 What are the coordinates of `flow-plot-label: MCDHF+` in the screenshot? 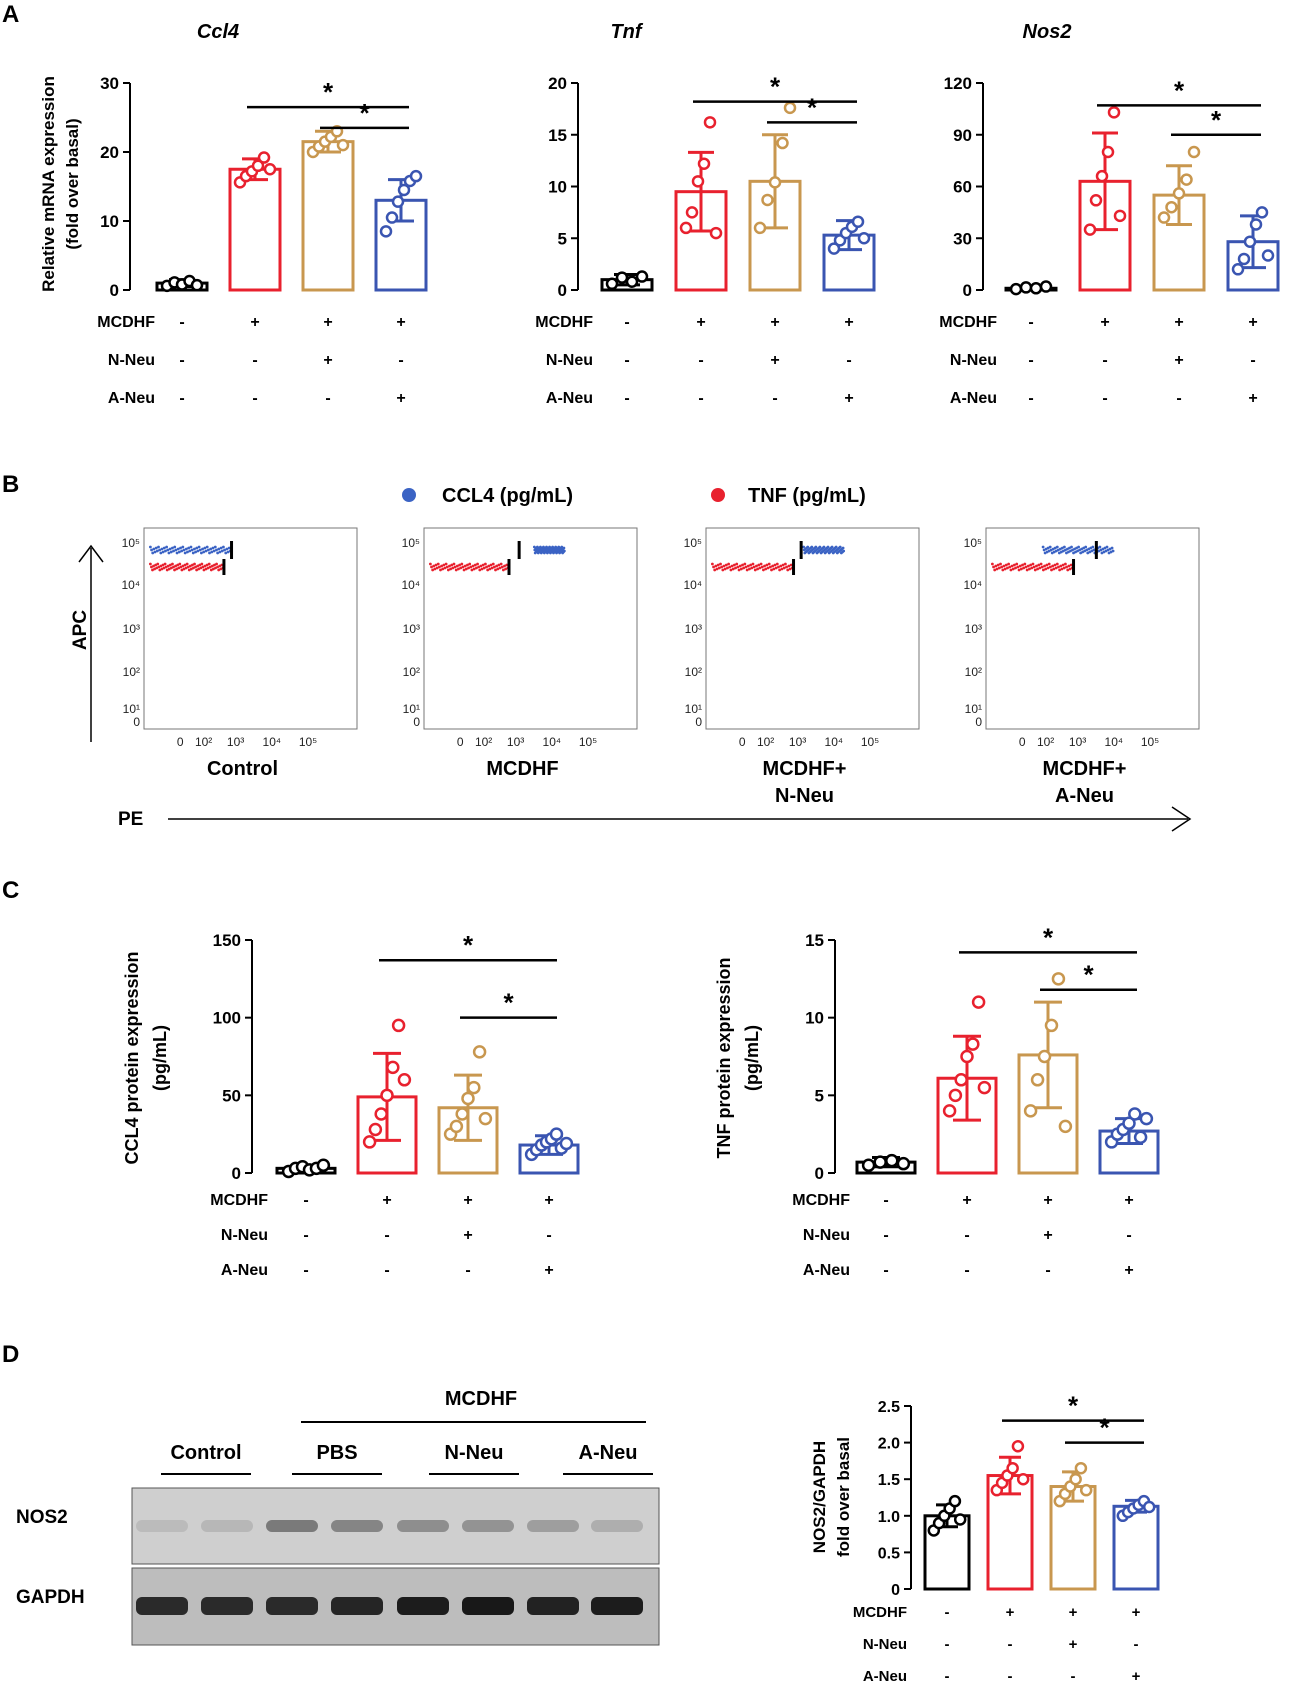 It's located at (1085, 769).